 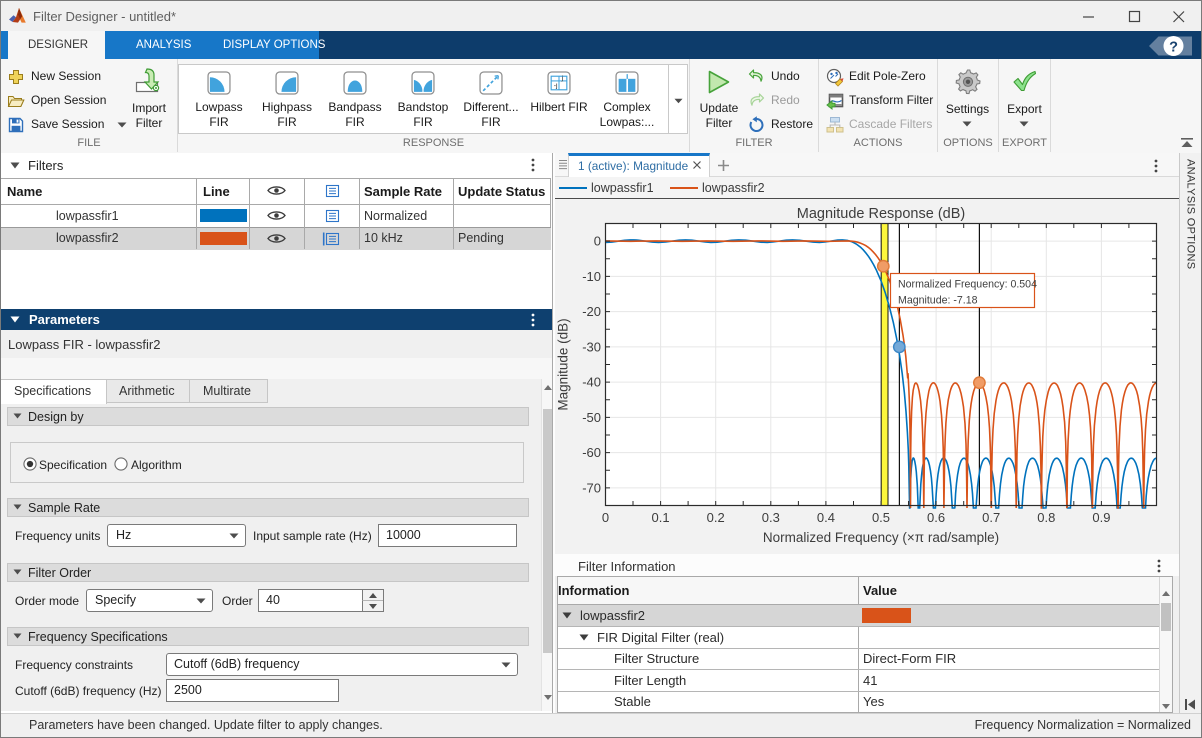 I want to click on svg-text: Magnitude (dB), so click(x=563, y=364).